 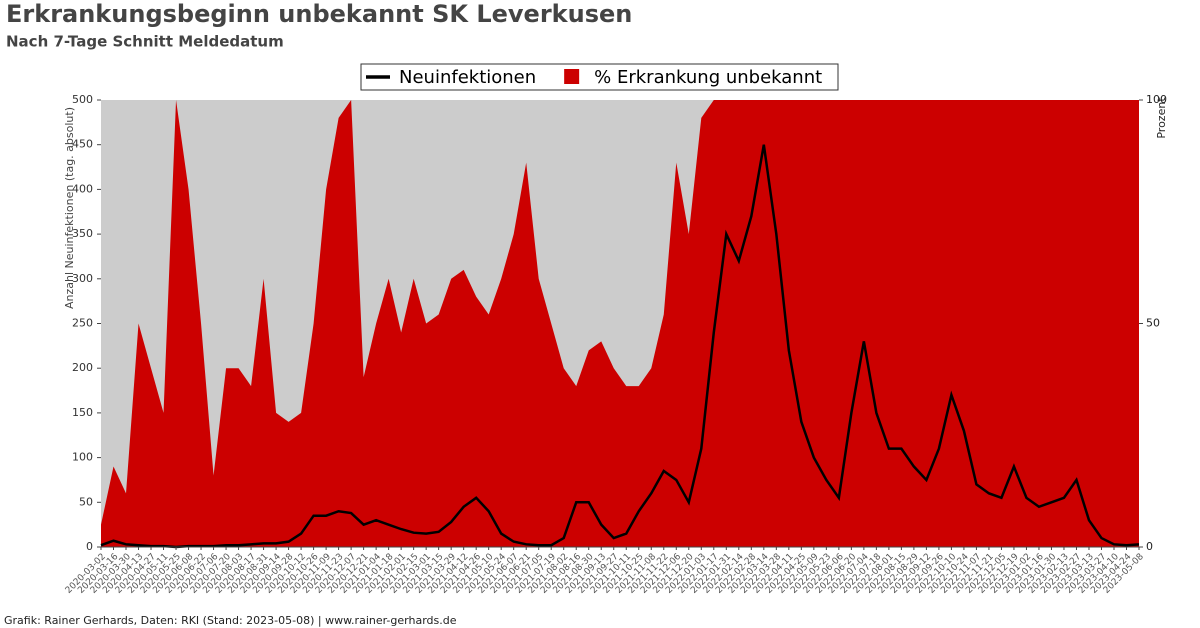 What do you see at coordinates (82, 412) in the screenshot?
I see `y-tick-label: 150` at bounding box center [82, 412].